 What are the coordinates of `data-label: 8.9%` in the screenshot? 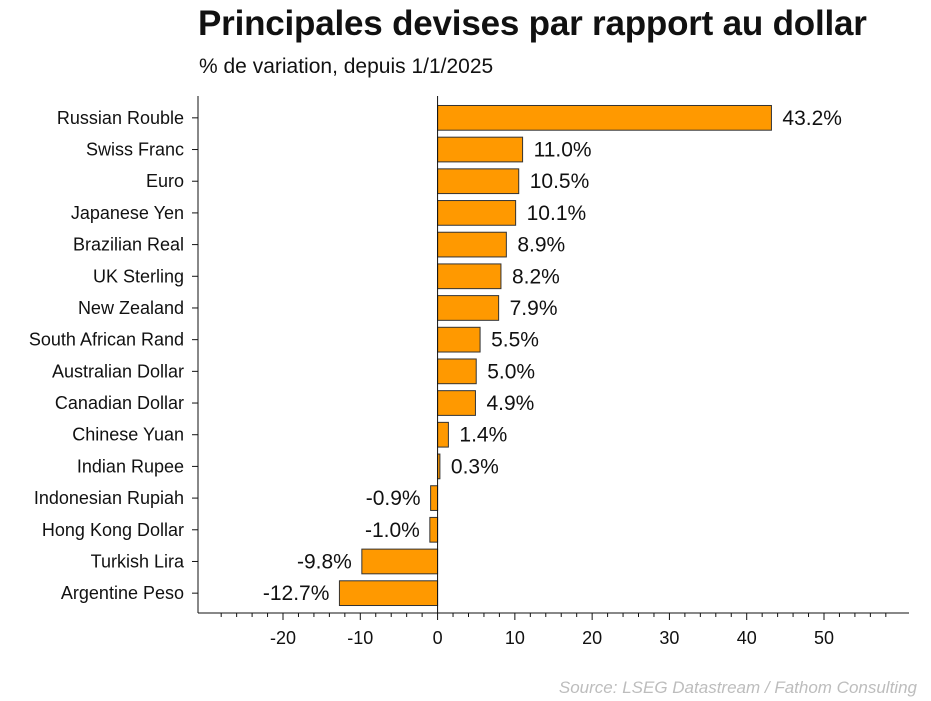 It's located at (541, 245).